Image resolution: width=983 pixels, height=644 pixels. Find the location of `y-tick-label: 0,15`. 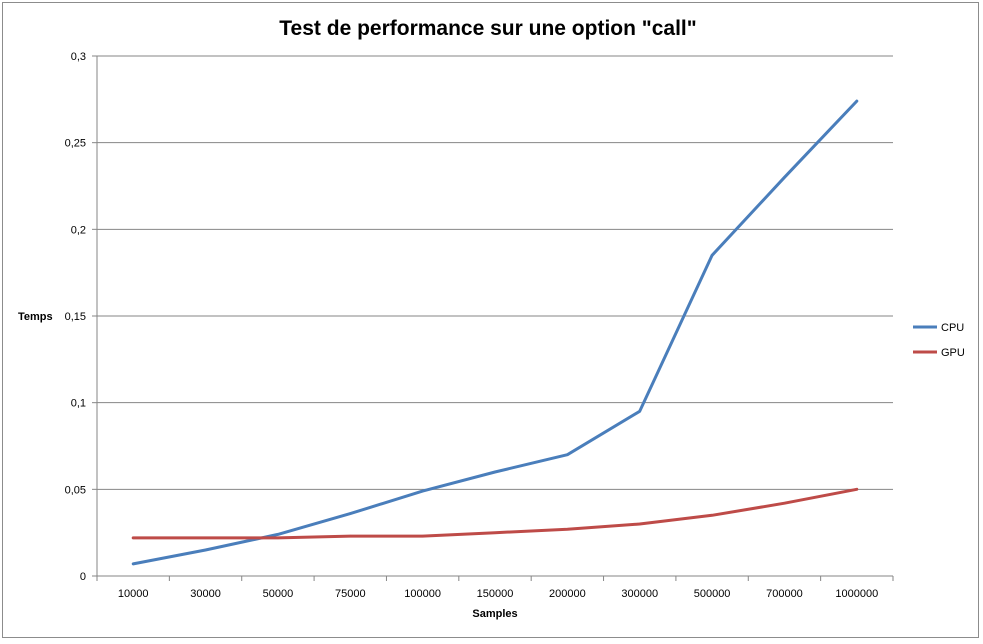

y-tick-label: 0,15 is located at coordinates (75, 317).